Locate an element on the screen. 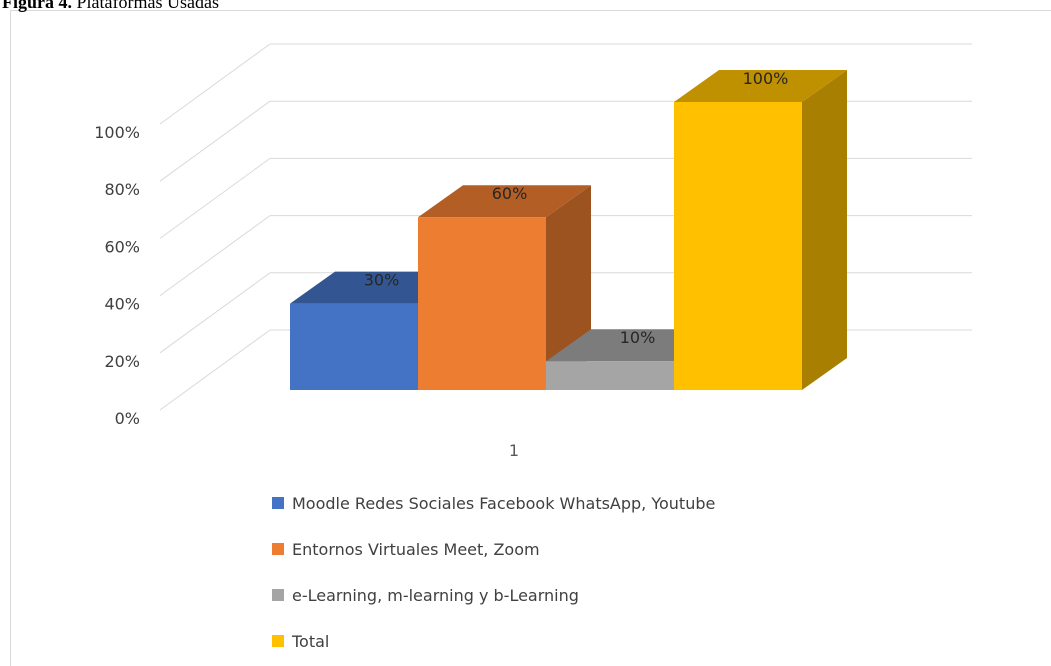 The width and height of the screenshot is (1051, 666). bar-side is located at coordinates (824, 230).